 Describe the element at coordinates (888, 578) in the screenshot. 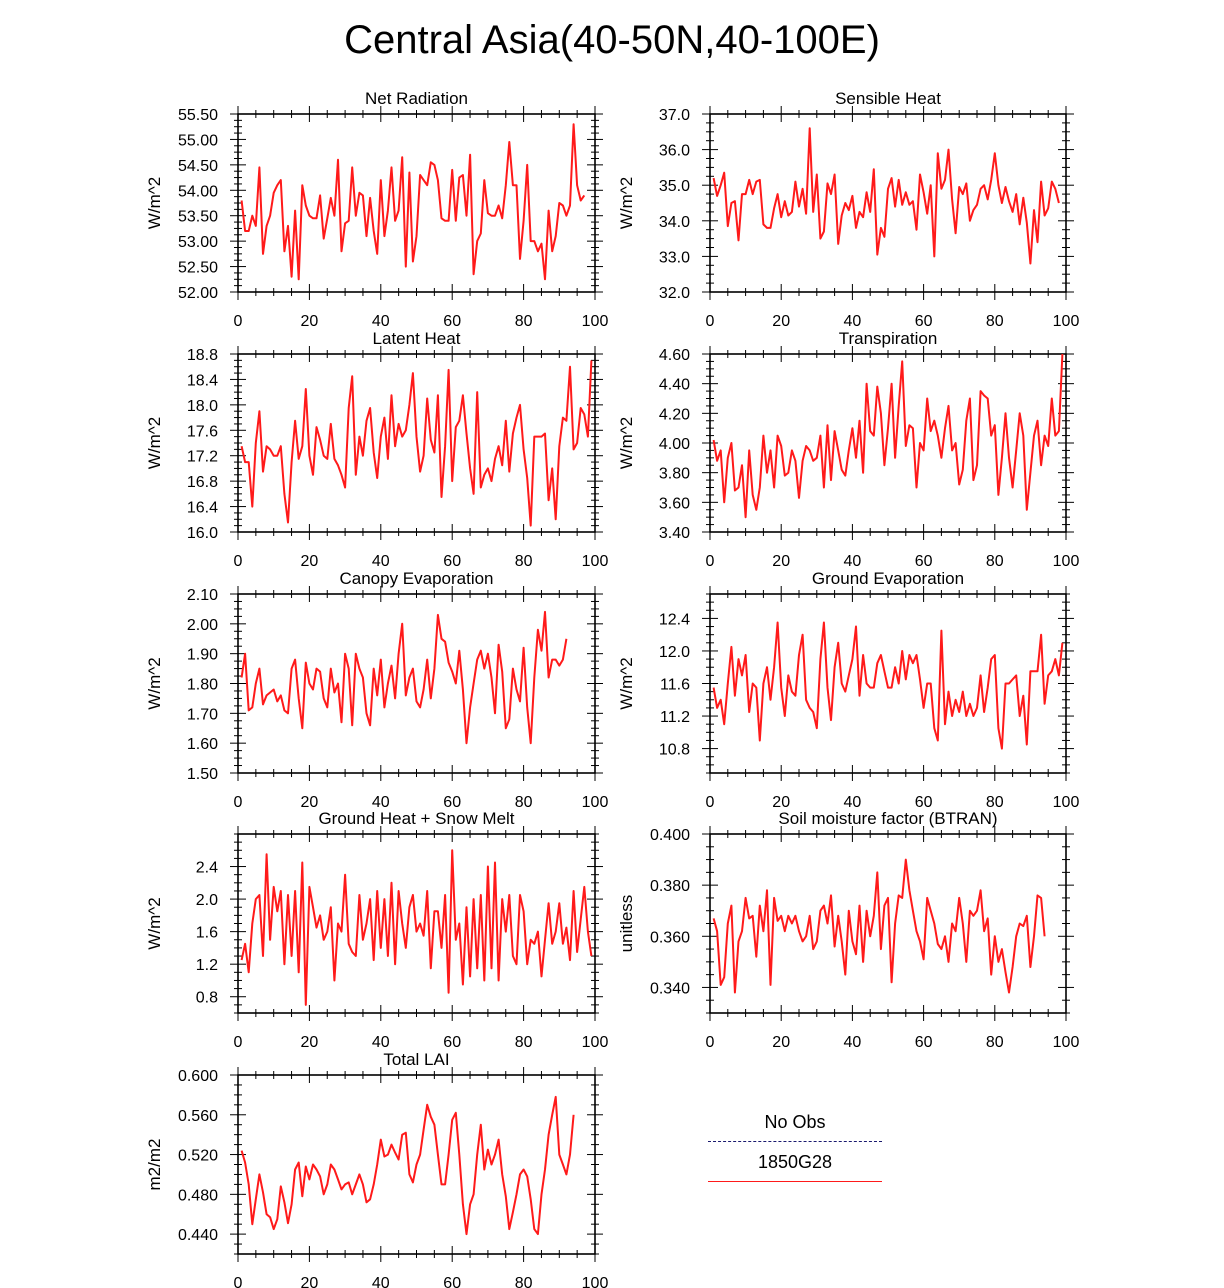

I see `panel-title: Ground Evaporation` at that location.